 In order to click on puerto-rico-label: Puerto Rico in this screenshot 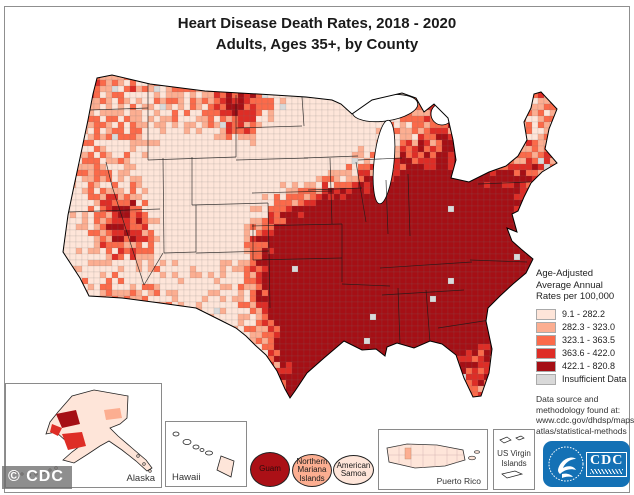, I will do `click(458, 481)`.